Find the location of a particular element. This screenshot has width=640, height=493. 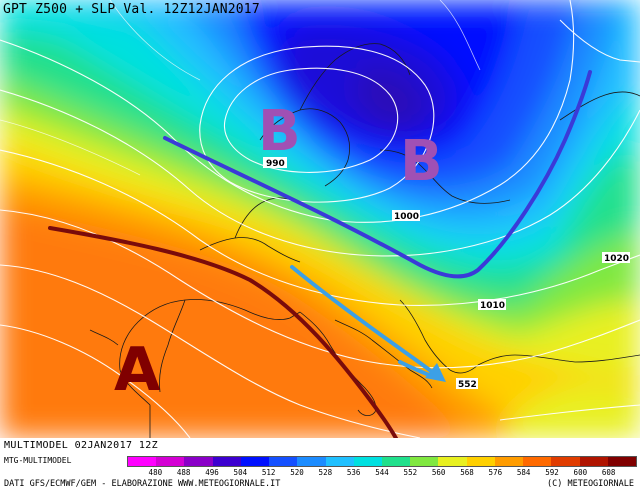

isobar-label-1020: 1020 is located at coordinates (616, 259).